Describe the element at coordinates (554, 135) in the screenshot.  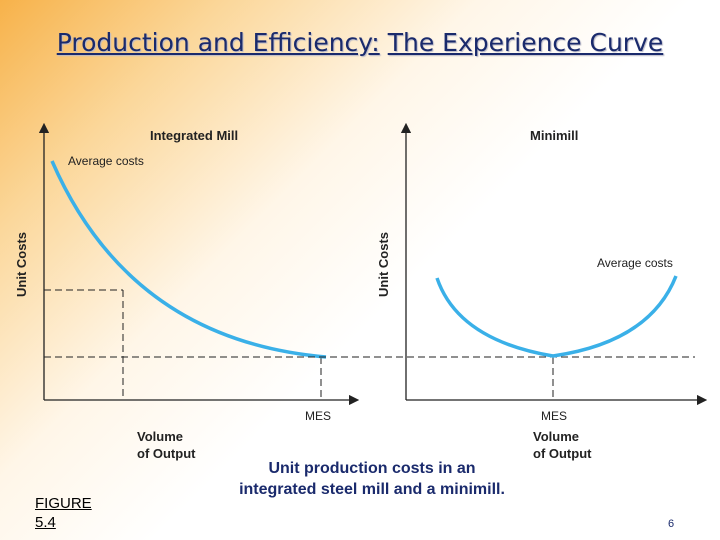
I see `minimill-heading: Minimill` at that location.